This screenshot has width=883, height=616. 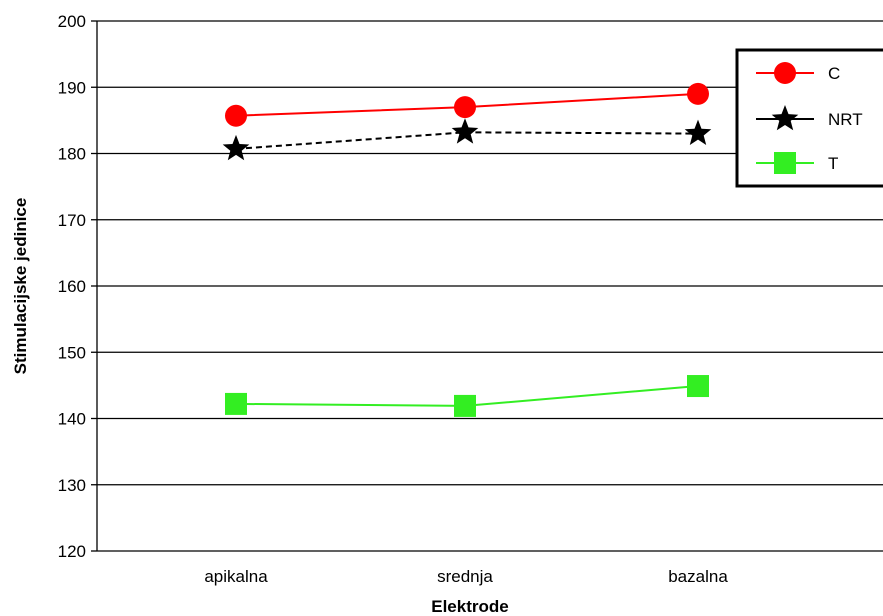 I want to click on x-tick-label: srednja, so click(x=465, y=576).